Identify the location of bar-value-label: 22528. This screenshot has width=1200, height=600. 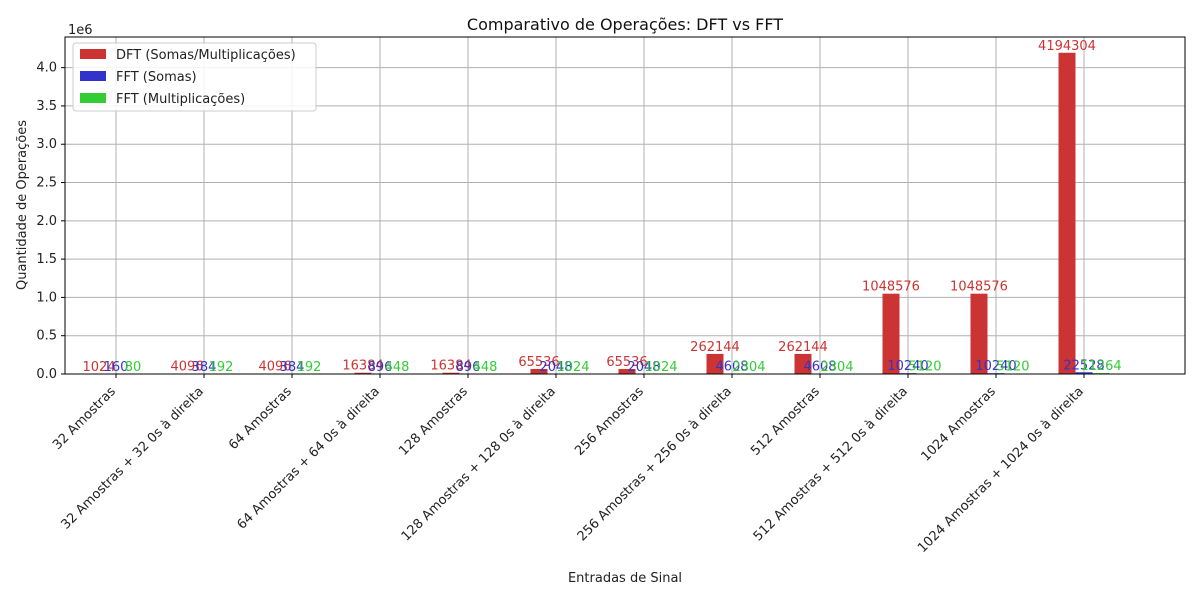
(1083, 365).